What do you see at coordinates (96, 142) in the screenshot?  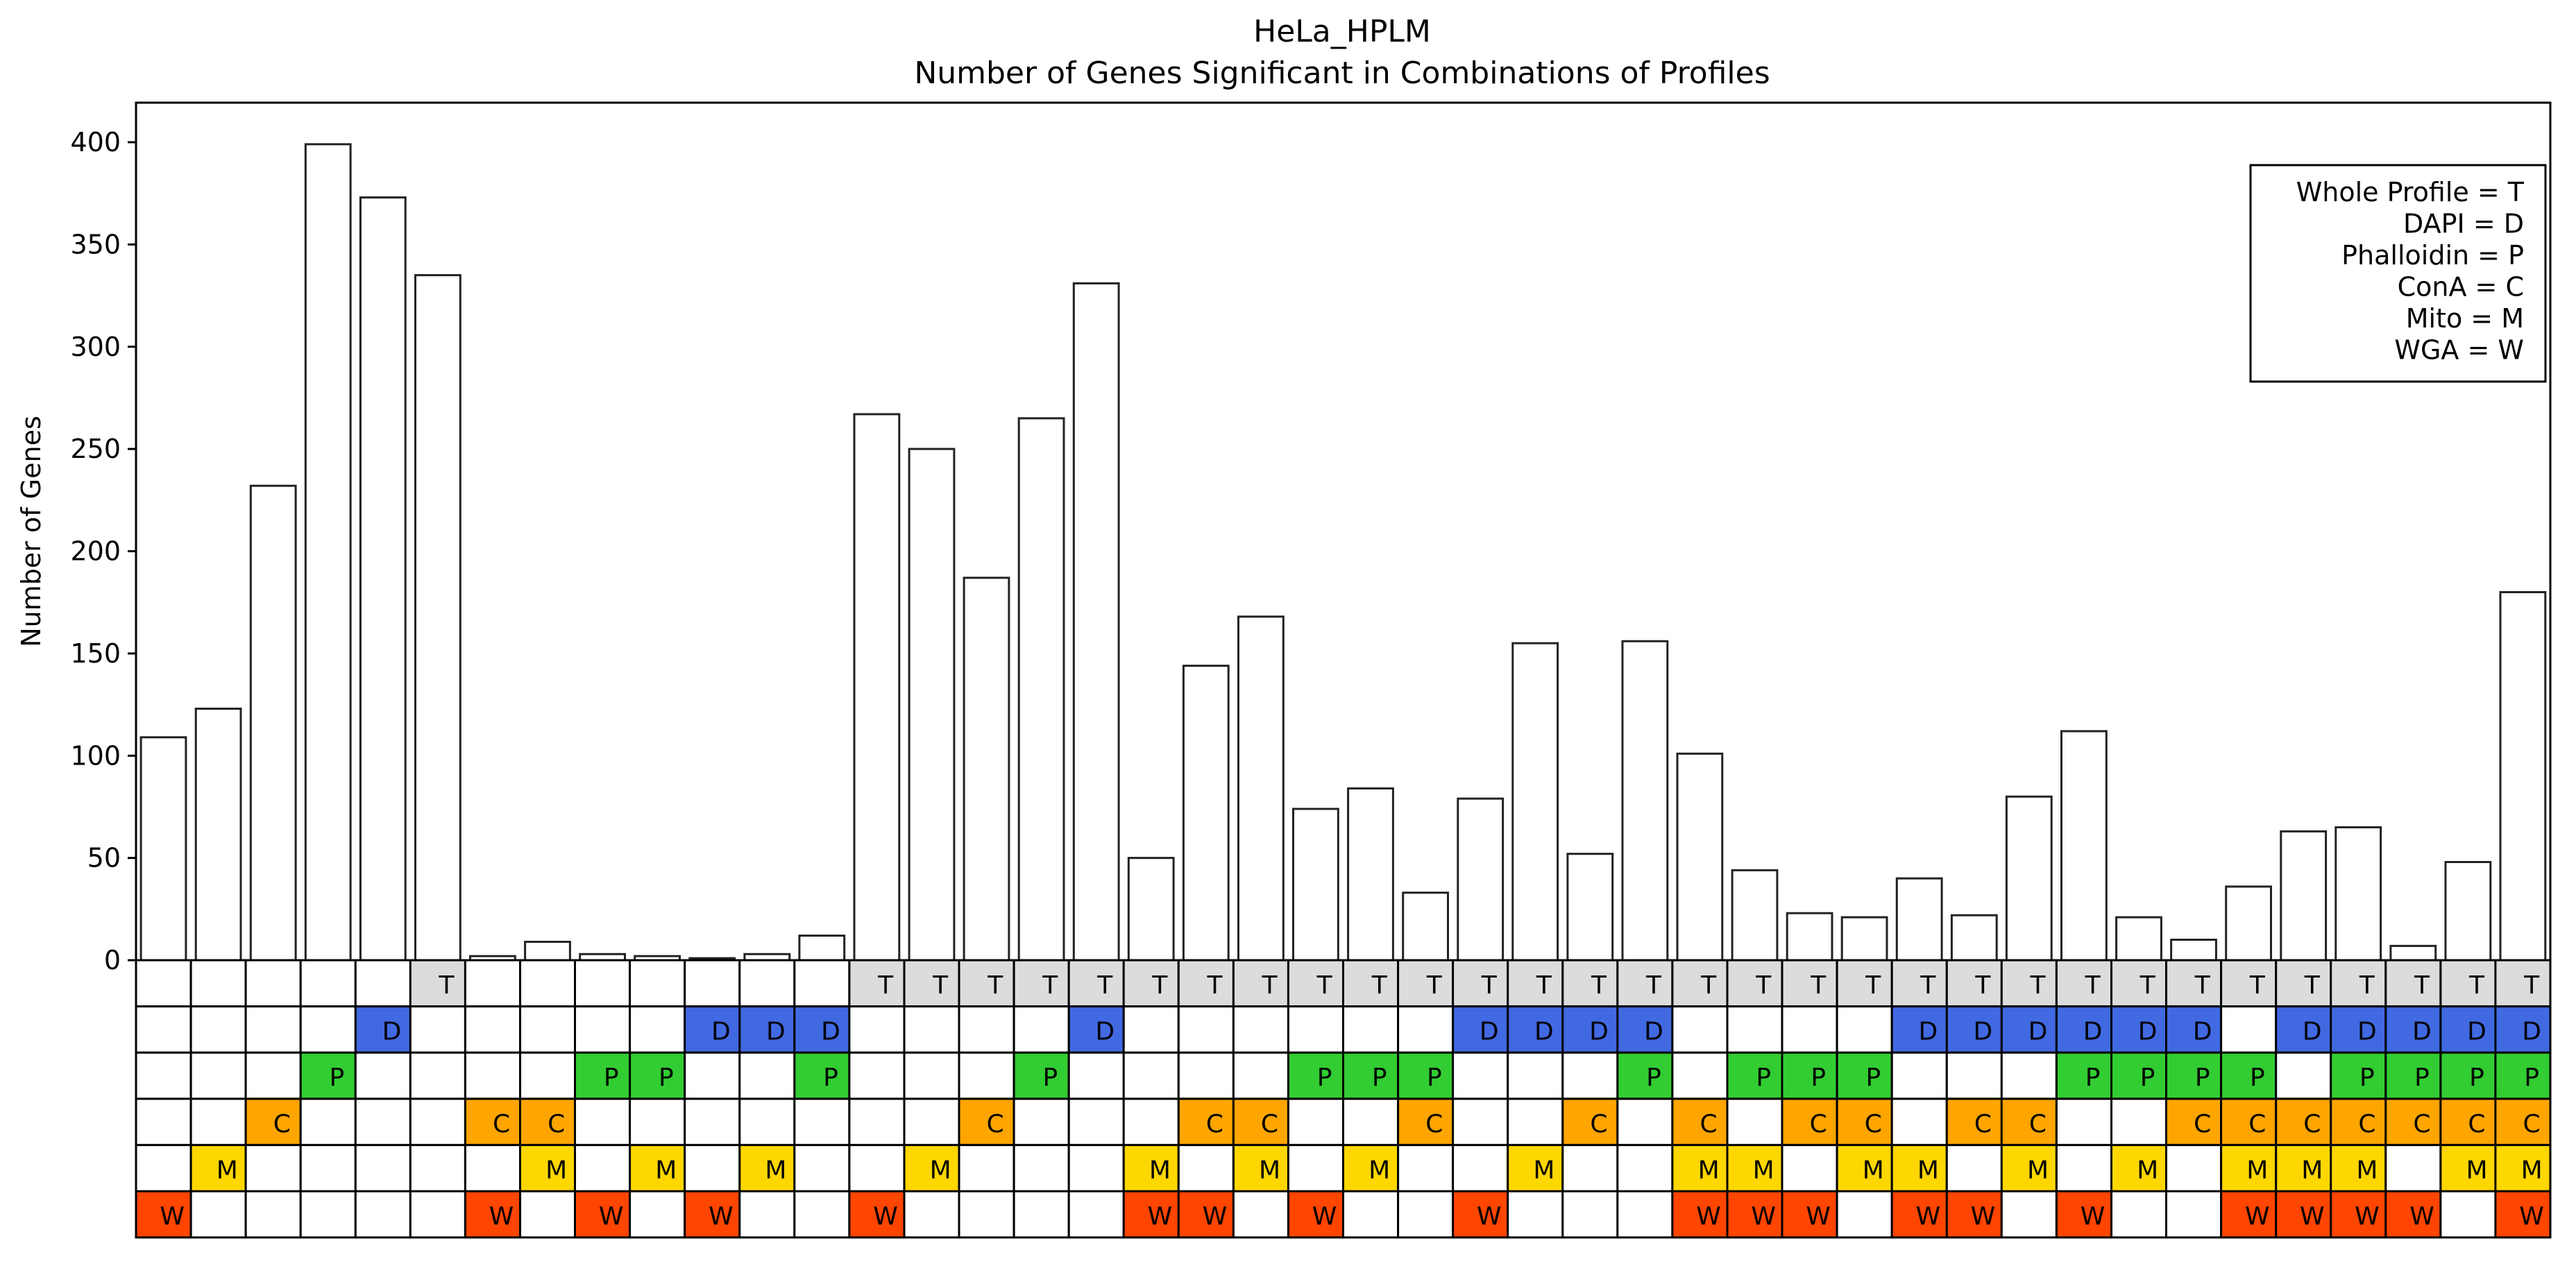 I see `y-tick-label: 400` at bounding box center [96, 142].